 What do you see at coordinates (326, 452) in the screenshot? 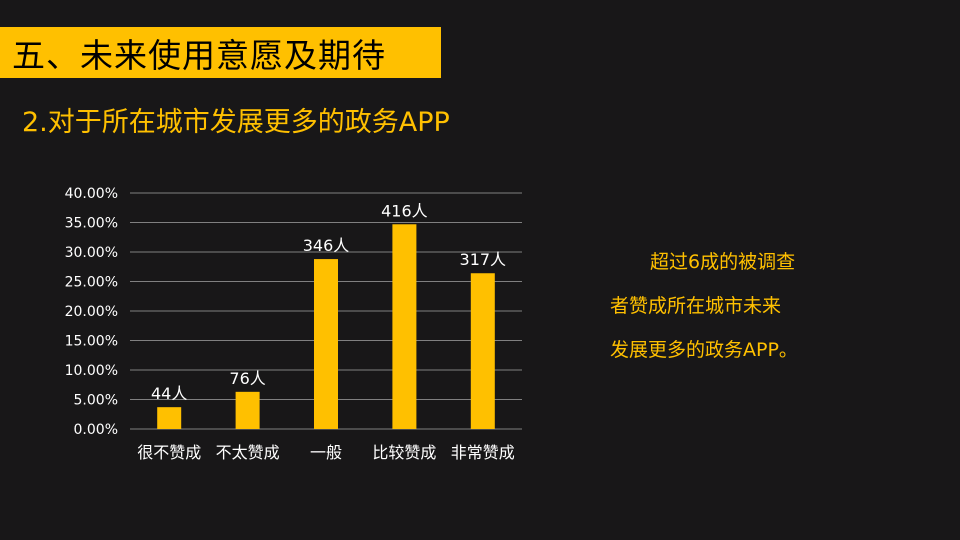
I see `x-category-label: 一般` at bounding box center [326, 452].